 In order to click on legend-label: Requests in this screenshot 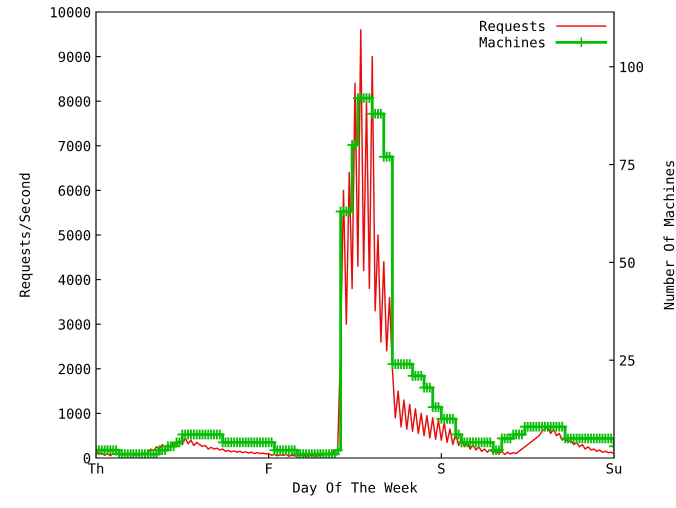, I will do `click(512, 27)`.